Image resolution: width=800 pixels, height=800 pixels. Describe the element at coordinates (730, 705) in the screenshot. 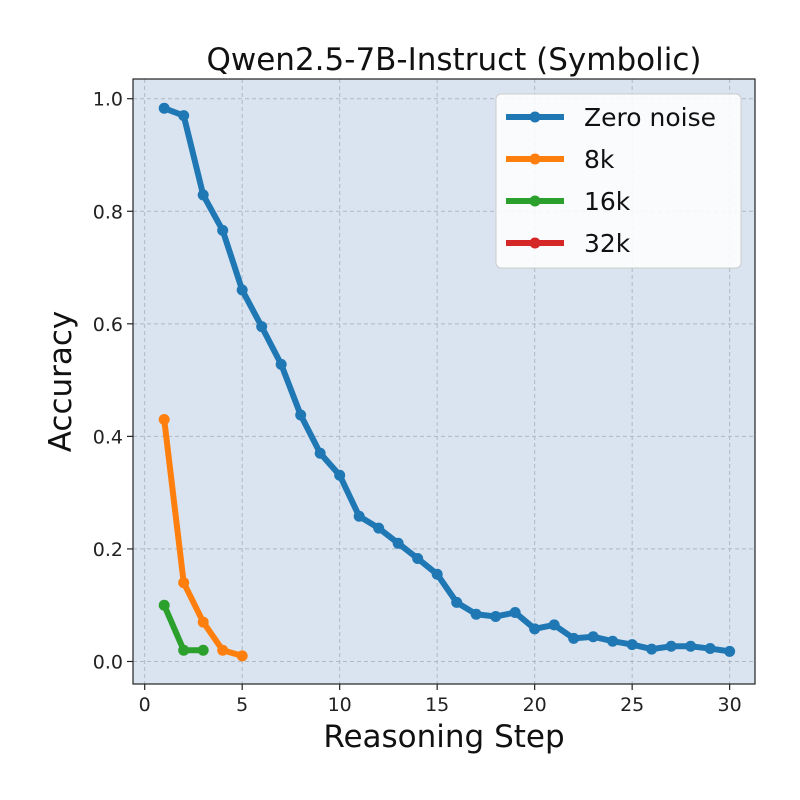

I see `x-tick-label: 30` at that location.